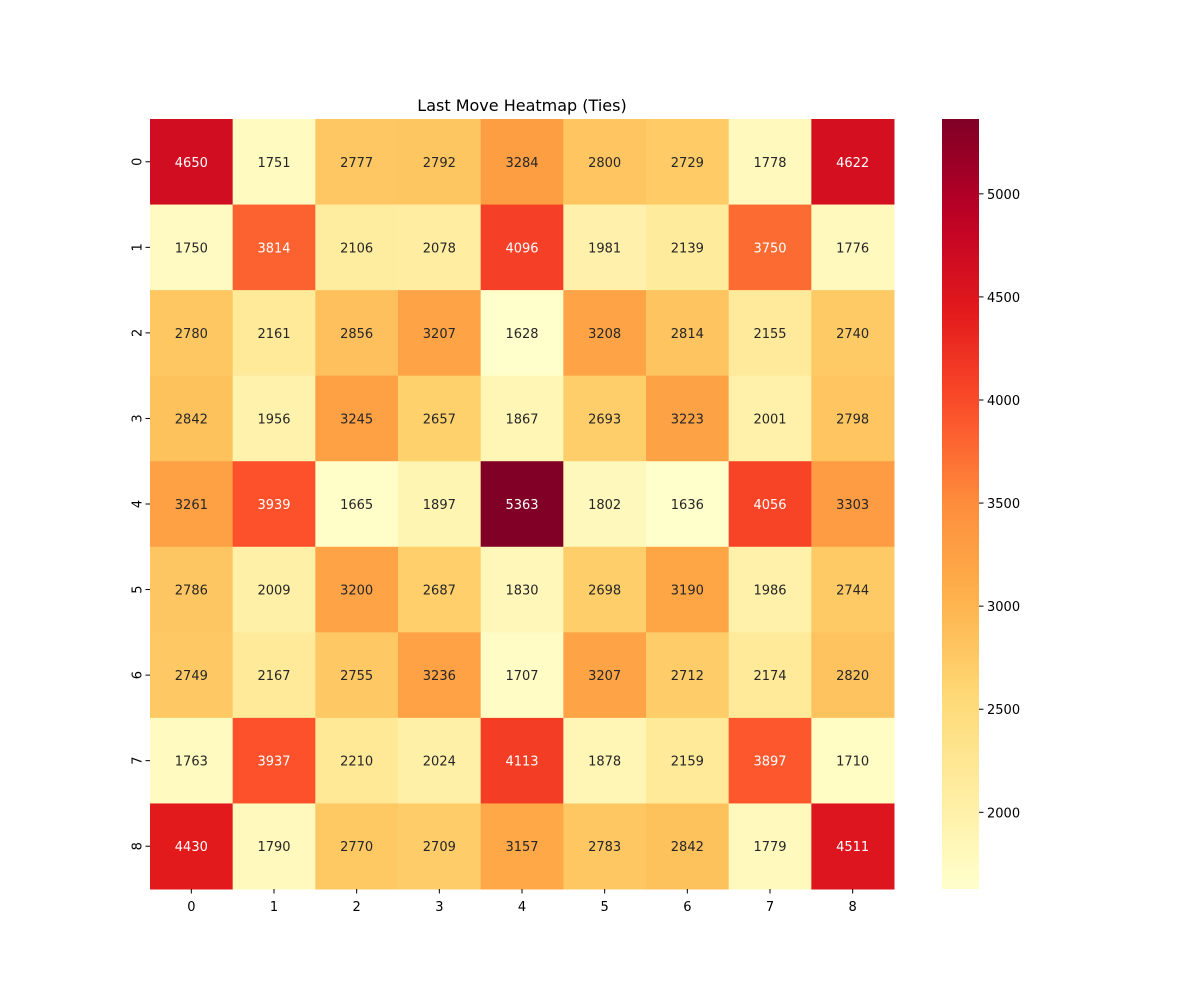  What do you see at coordinates (770, 589) in the screenshot?
I see `heatmap-cell-r5-c7` at bounding box center [770, 589].